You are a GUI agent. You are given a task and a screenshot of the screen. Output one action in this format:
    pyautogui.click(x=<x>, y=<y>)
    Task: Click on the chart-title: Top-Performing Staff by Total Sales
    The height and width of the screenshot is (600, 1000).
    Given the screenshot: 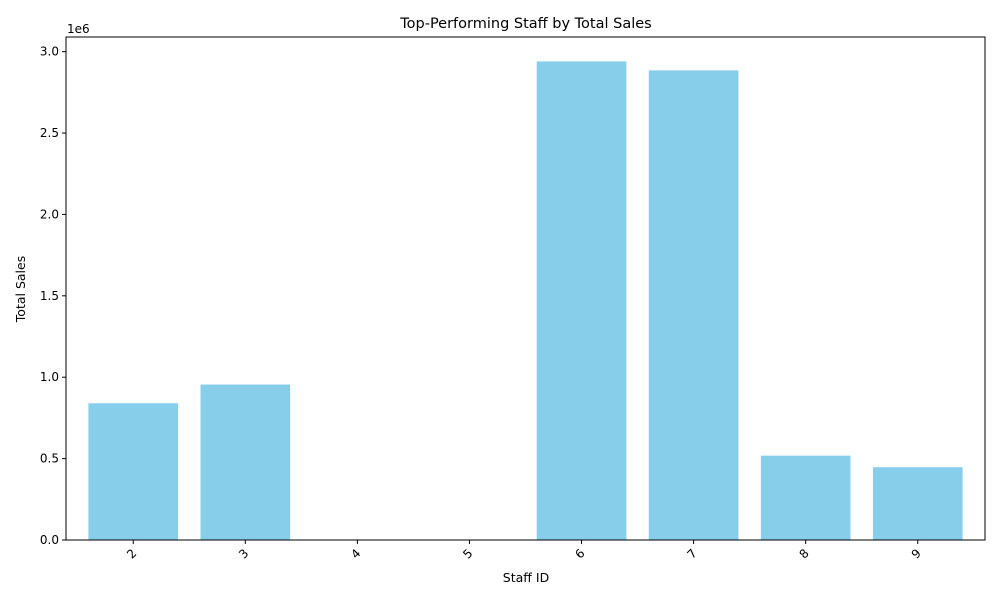 What is the action you would take?
    pyautogui.click(x=525, y=24)
    